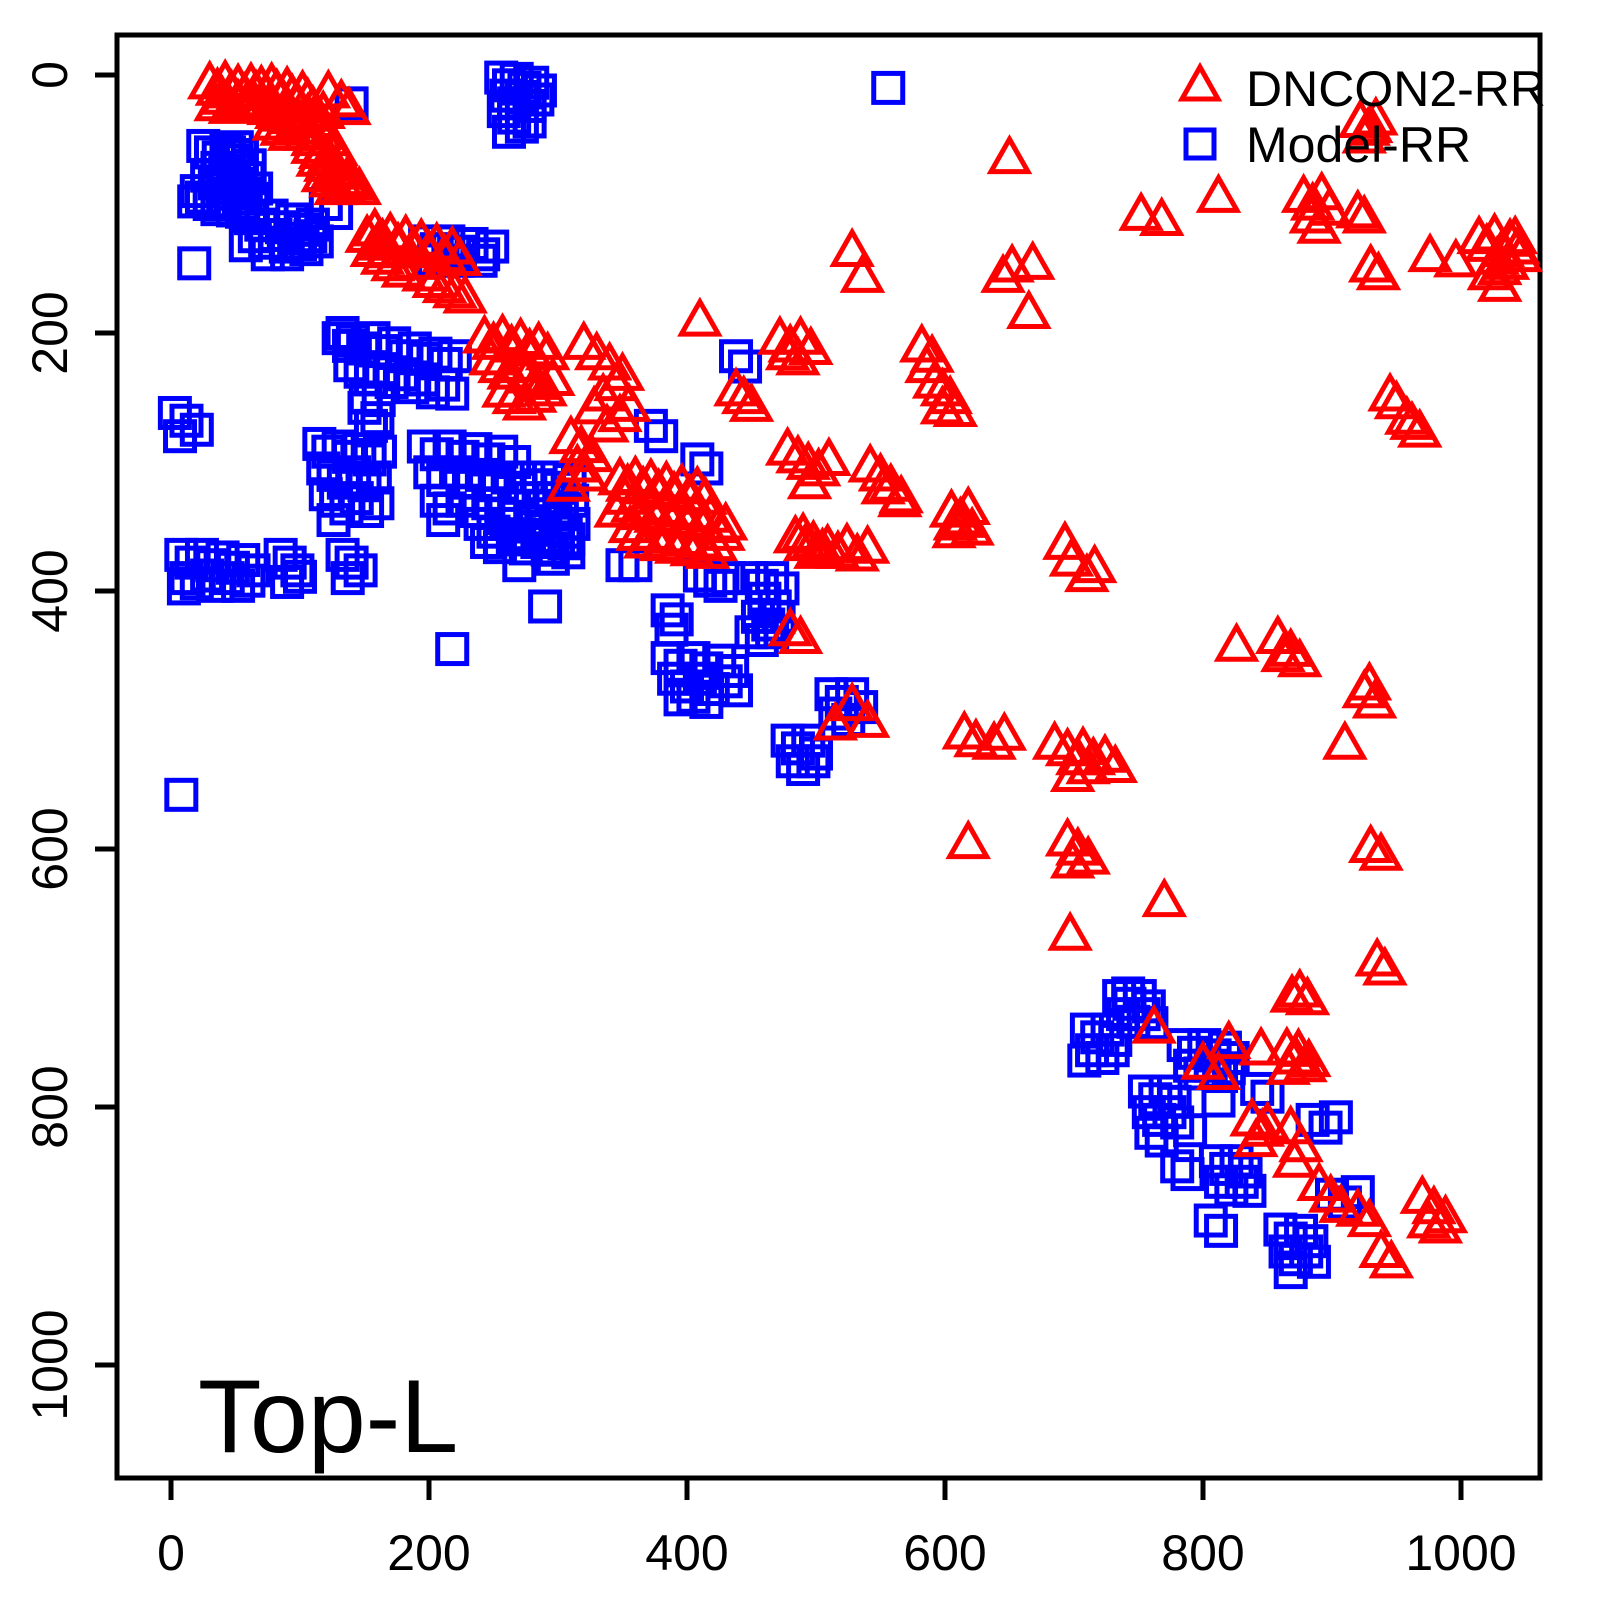 The height and width of the screenshot is (1600, 1600). What do you see at coordinates (686, 1553) in the screenshot?
I see `tick-label: 400` at bounding box center [686, 1553].